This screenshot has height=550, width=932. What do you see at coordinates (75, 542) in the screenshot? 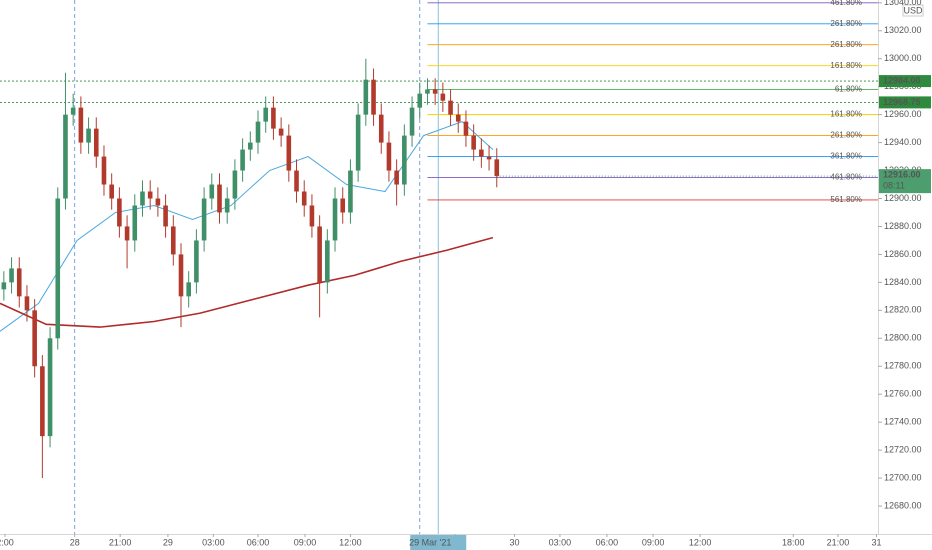
I see `x-tick-label: 28` at bounding box center [75, 542].